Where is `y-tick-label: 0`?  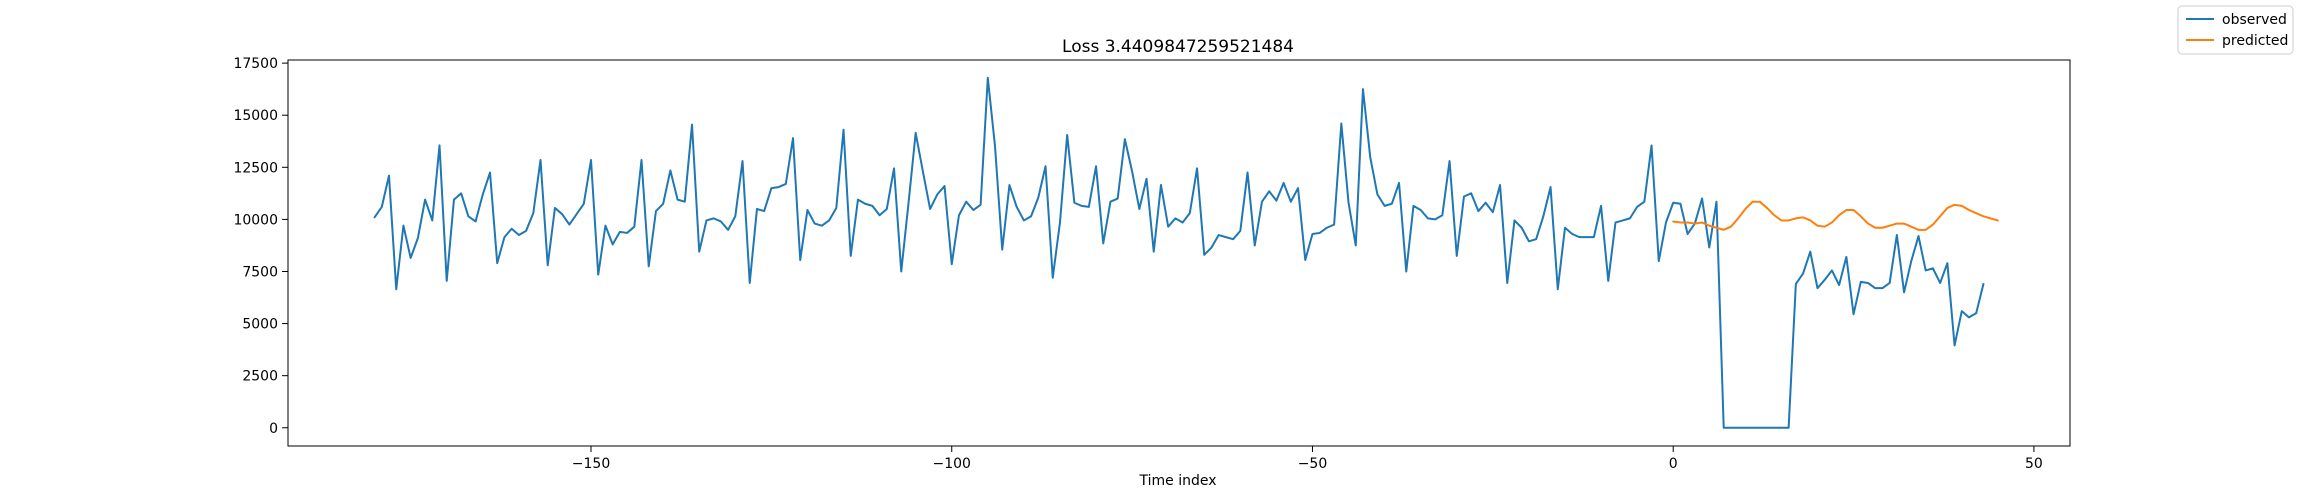
y-tick-label: 0 is located at coordinates (273, 429).